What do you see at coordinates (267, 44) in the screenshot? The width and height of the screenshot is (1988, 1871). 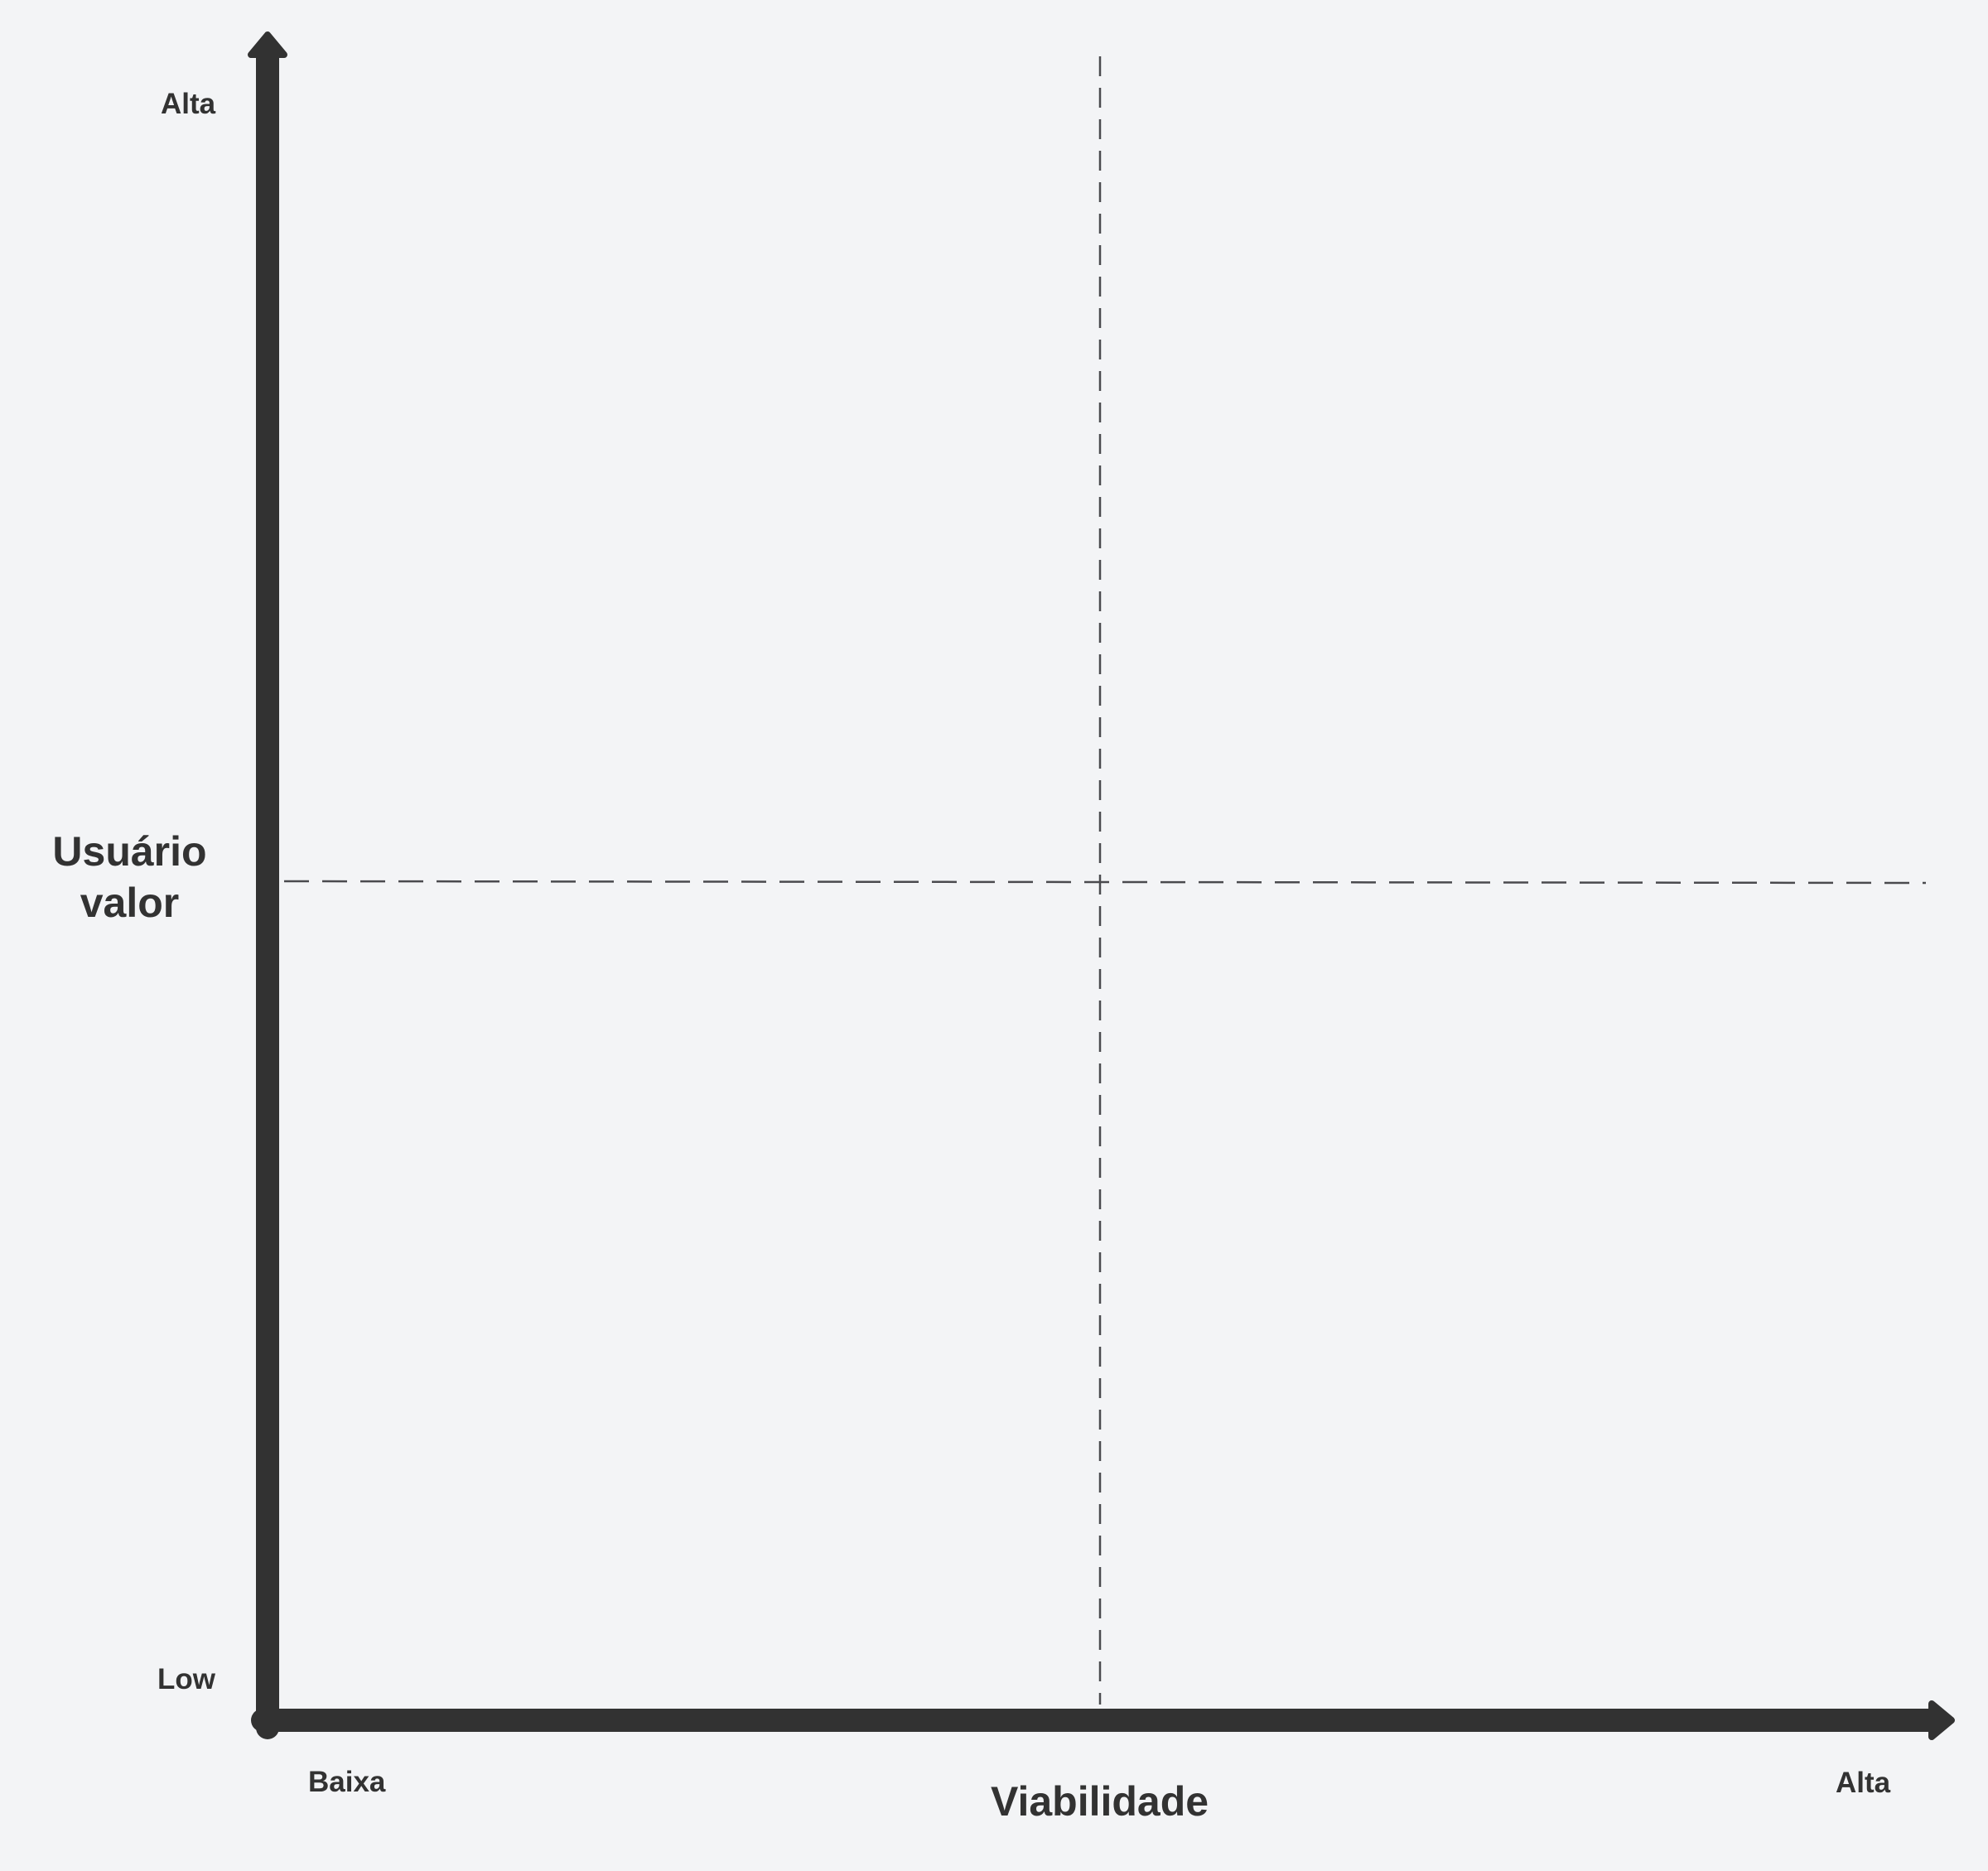 I see `y-axis-arrowhead` at bounding box center [267, 44].